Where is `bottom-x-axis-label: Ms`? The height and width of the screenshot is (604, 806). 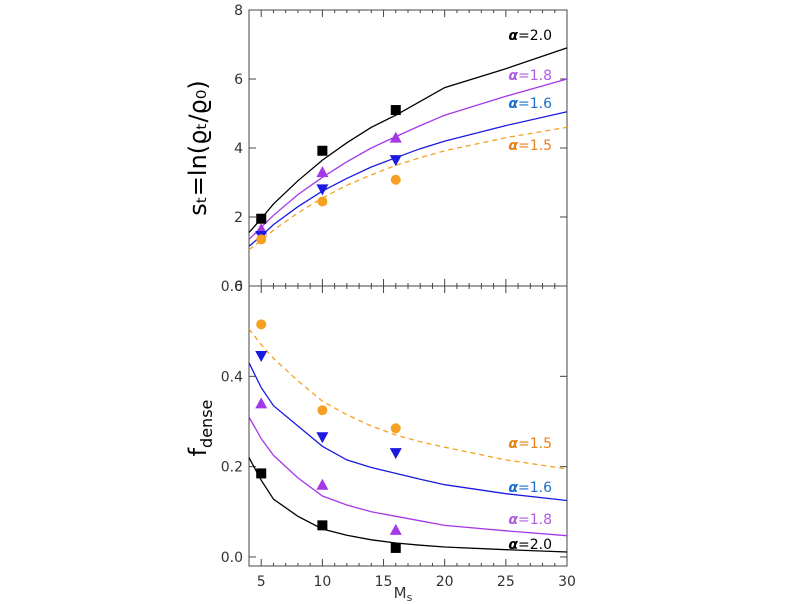 bottom-x-axis-label: Ms is located at coordinates (403, 594).